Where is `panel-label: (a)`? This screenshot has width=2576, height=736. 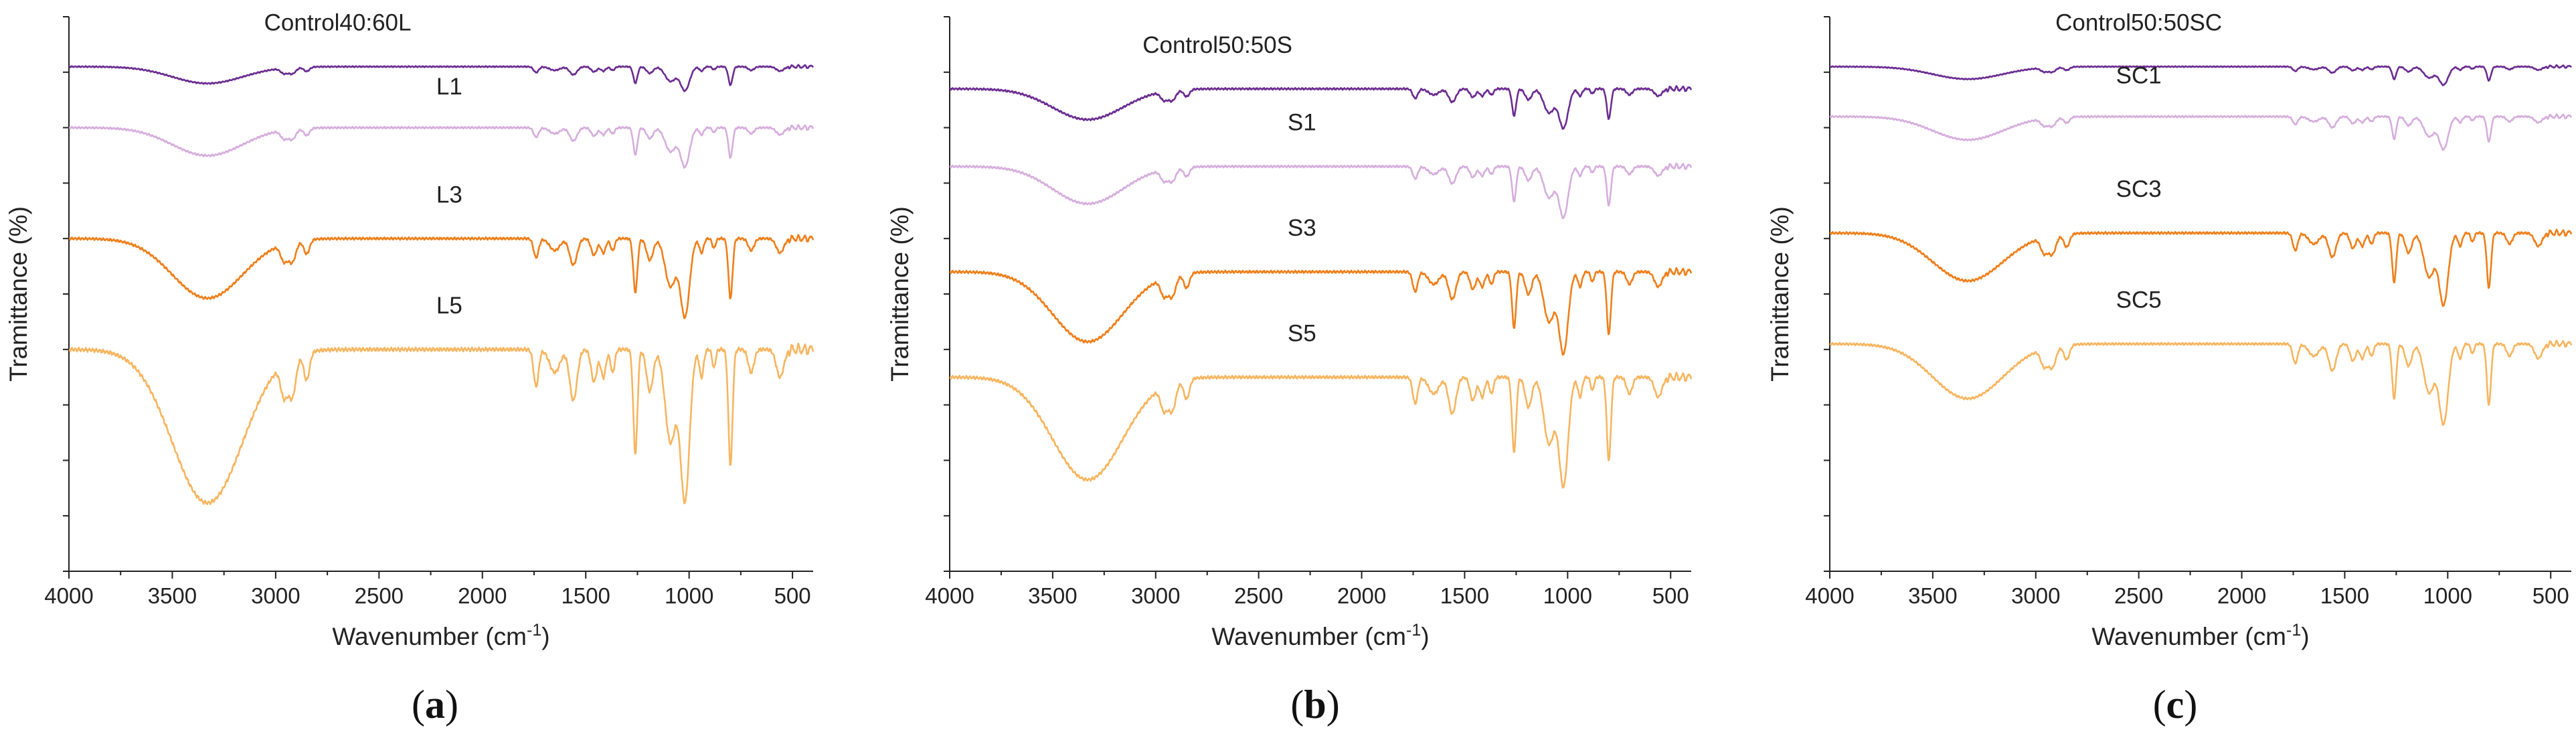
panel-label: (a) is located at coordinates (435, 704).